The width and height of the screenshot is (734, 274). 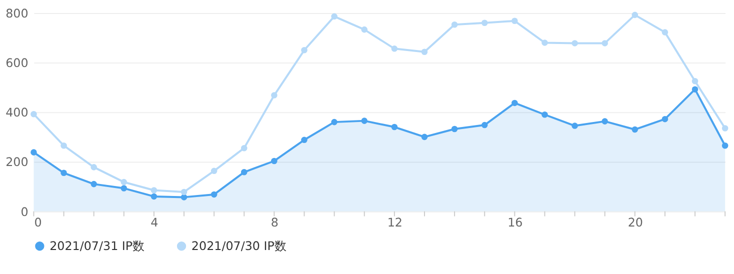 I want to click on x-tick-label: 16, so click(x=515, y=223).